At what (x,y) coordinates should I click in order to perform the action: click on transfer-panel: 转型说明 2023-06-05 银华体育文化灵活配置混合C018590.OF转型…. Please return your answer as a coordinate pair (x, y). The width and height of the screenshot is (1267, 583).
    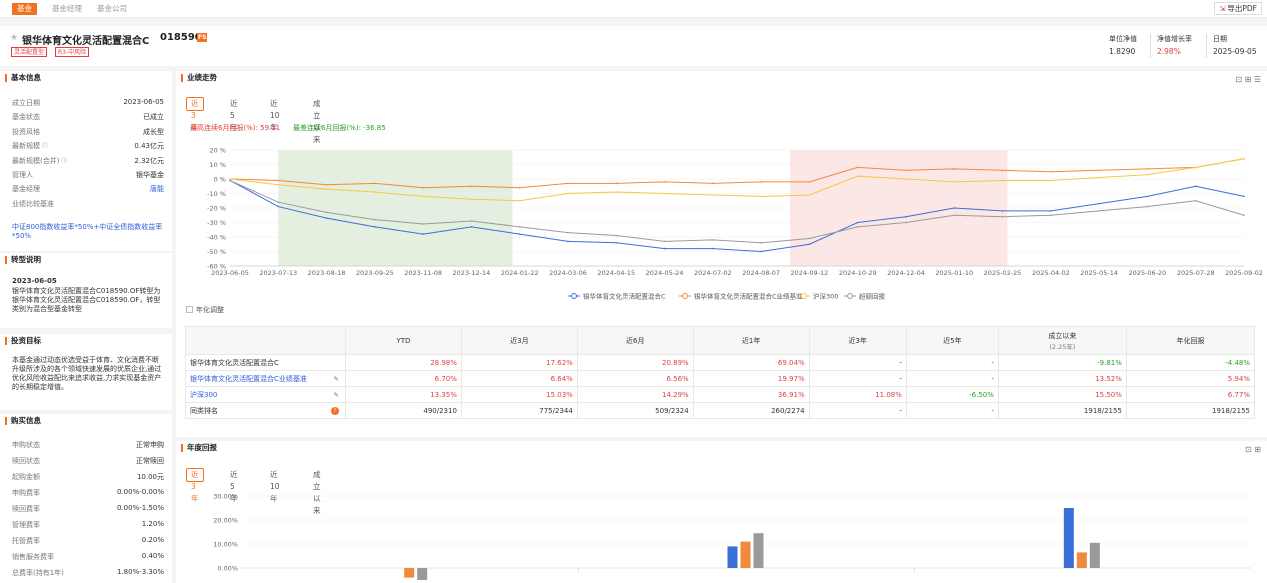
    Looking at the image, I should click on (86, 290).